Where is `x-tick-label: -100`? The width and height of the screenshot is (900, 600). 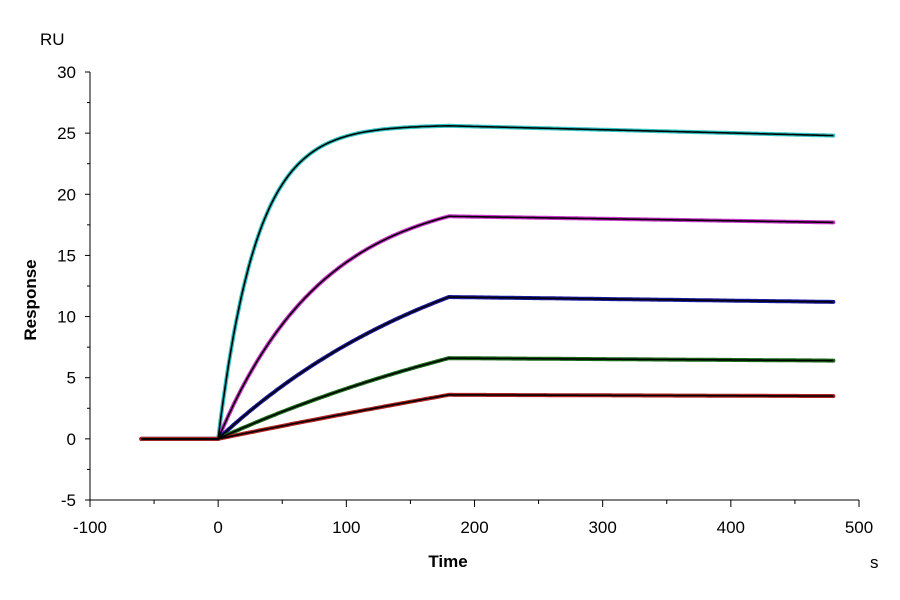
x-tick-label: -100 is located at coordinates (90, 527).